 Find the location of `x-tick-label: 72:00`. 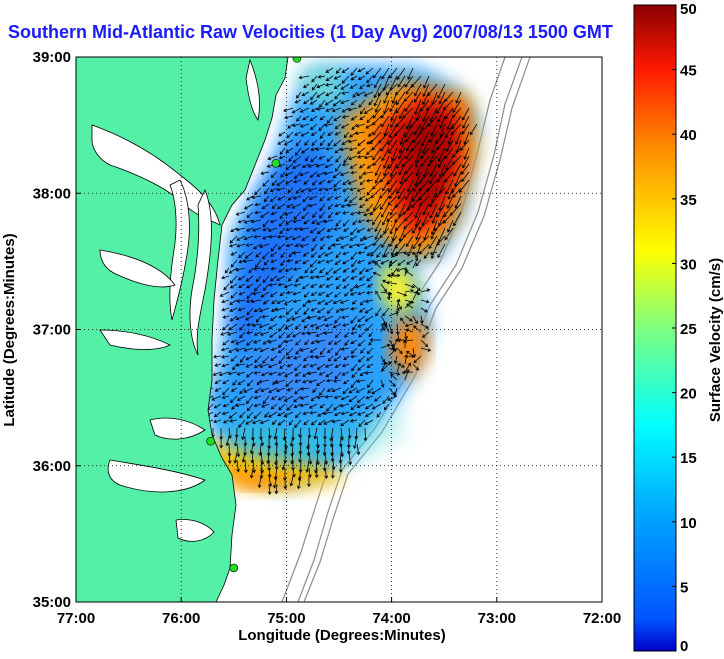

x-tick-label: 72:00 is located at coordinates (602, 618).